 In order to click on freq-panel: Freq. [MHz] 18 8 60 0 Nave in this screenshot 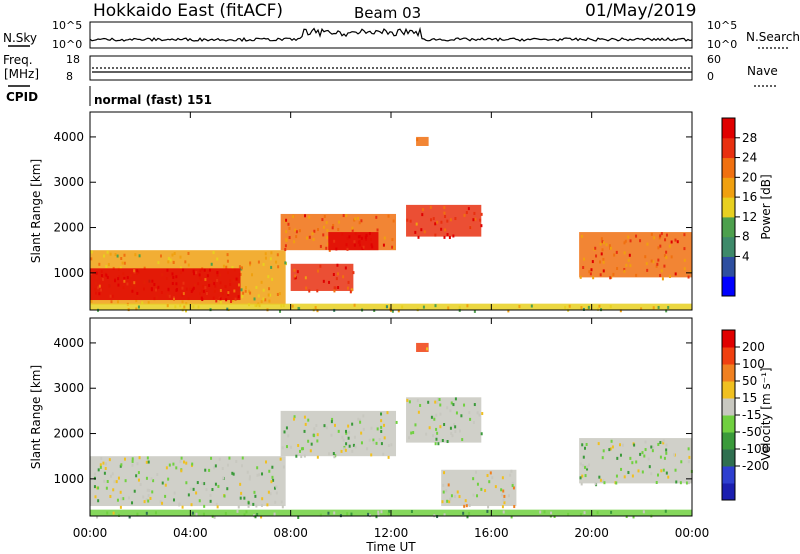, I will do `click(390, 70)`.